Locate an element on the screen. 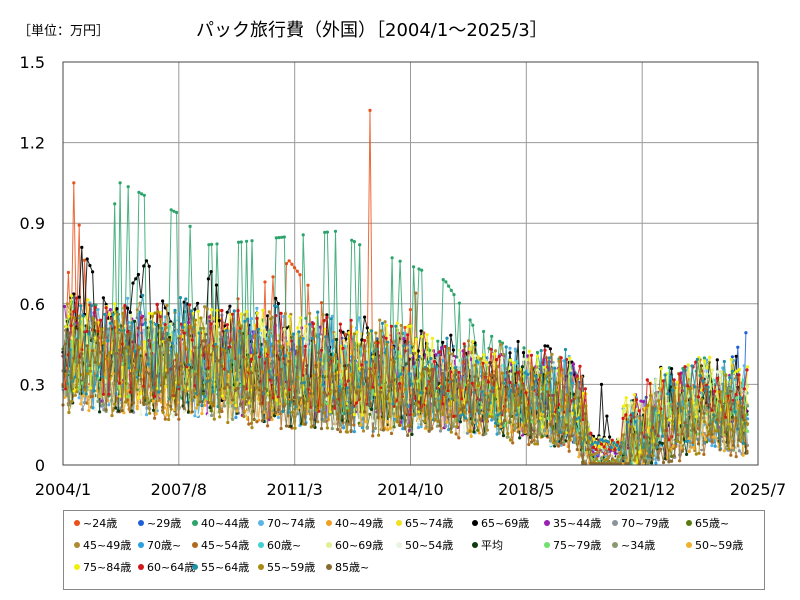 The image size is (800, 600). x-tick-label: 2021/12 is located at coordinates (642, 489).